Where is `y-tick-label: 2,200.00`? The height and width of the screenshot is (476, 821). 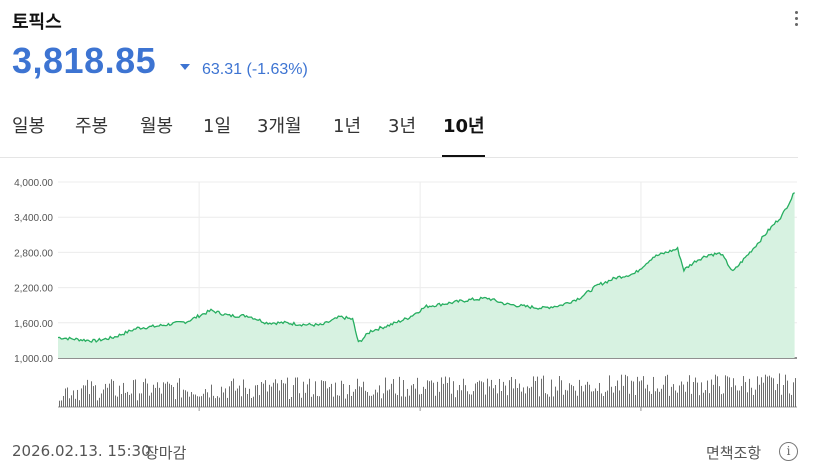 y-tick-label: 2,200.00 is located at coordinates (33, 289).